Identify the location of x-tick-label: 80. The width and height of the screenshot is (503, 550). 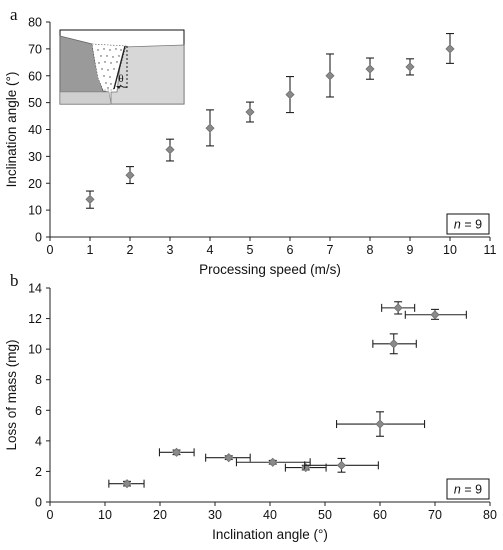
(490, 515).